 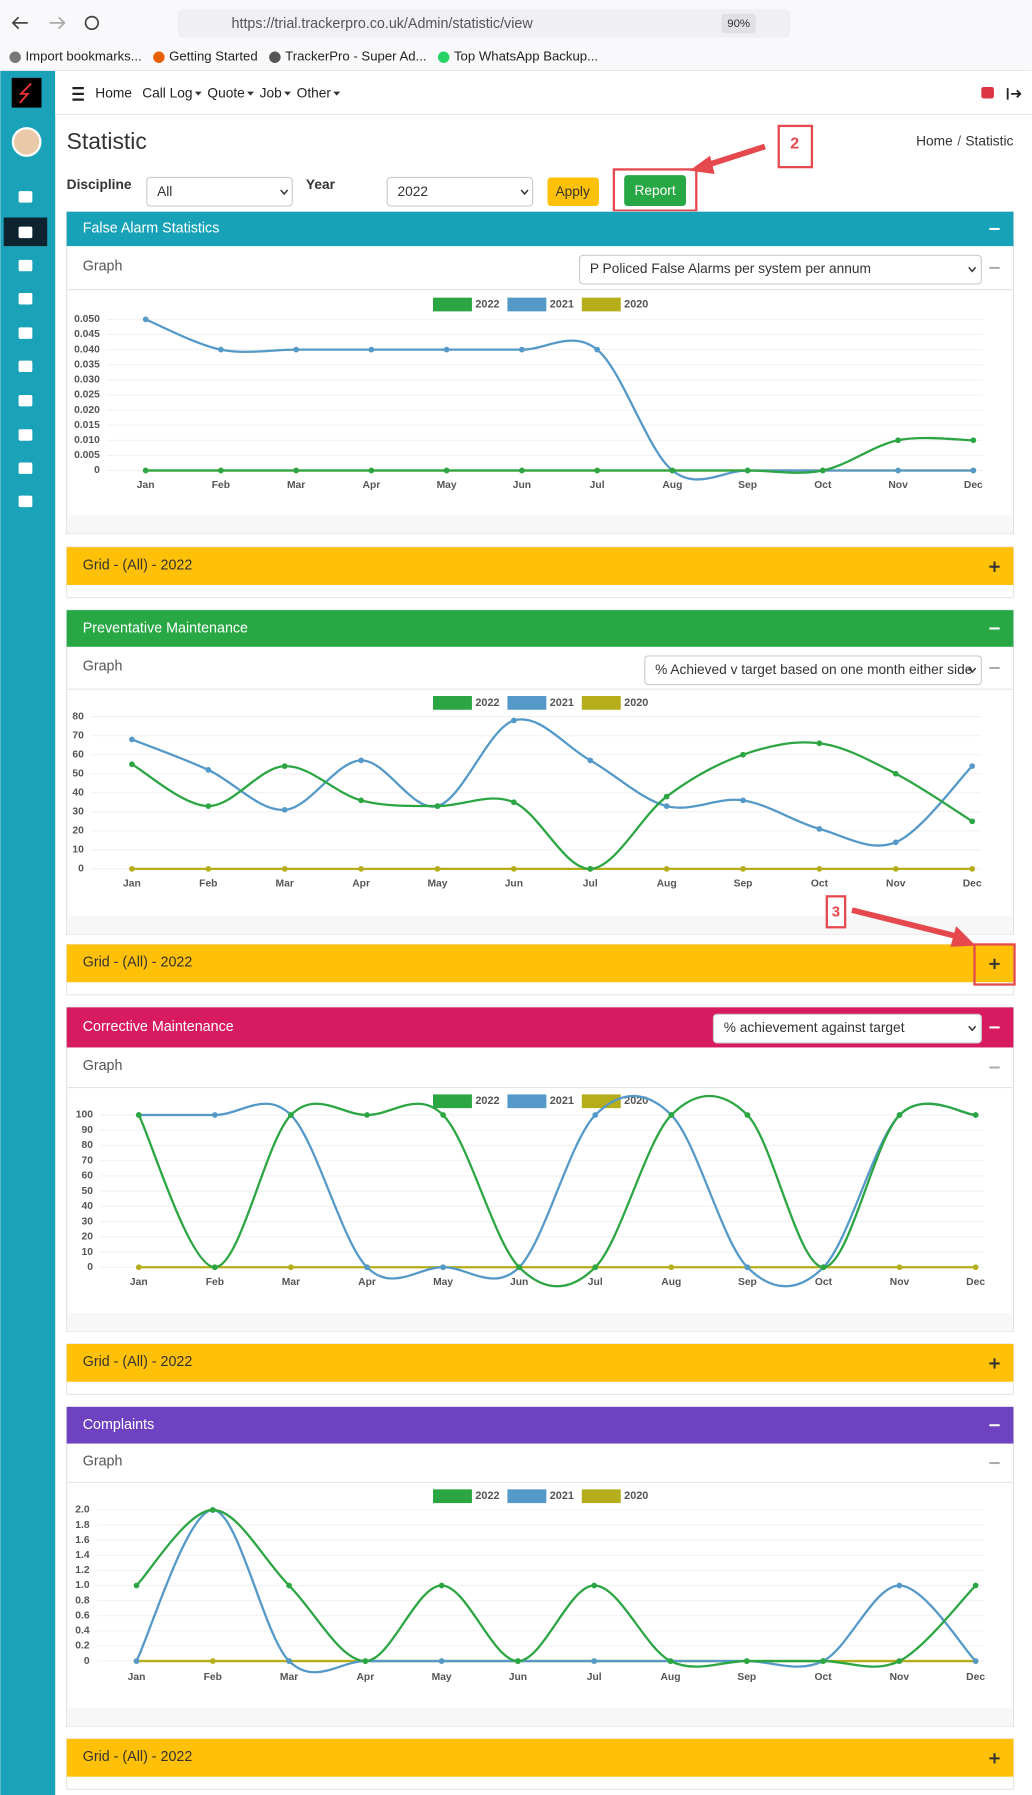 I want to click on nav-item: Quote, so click(x=226, y=92).